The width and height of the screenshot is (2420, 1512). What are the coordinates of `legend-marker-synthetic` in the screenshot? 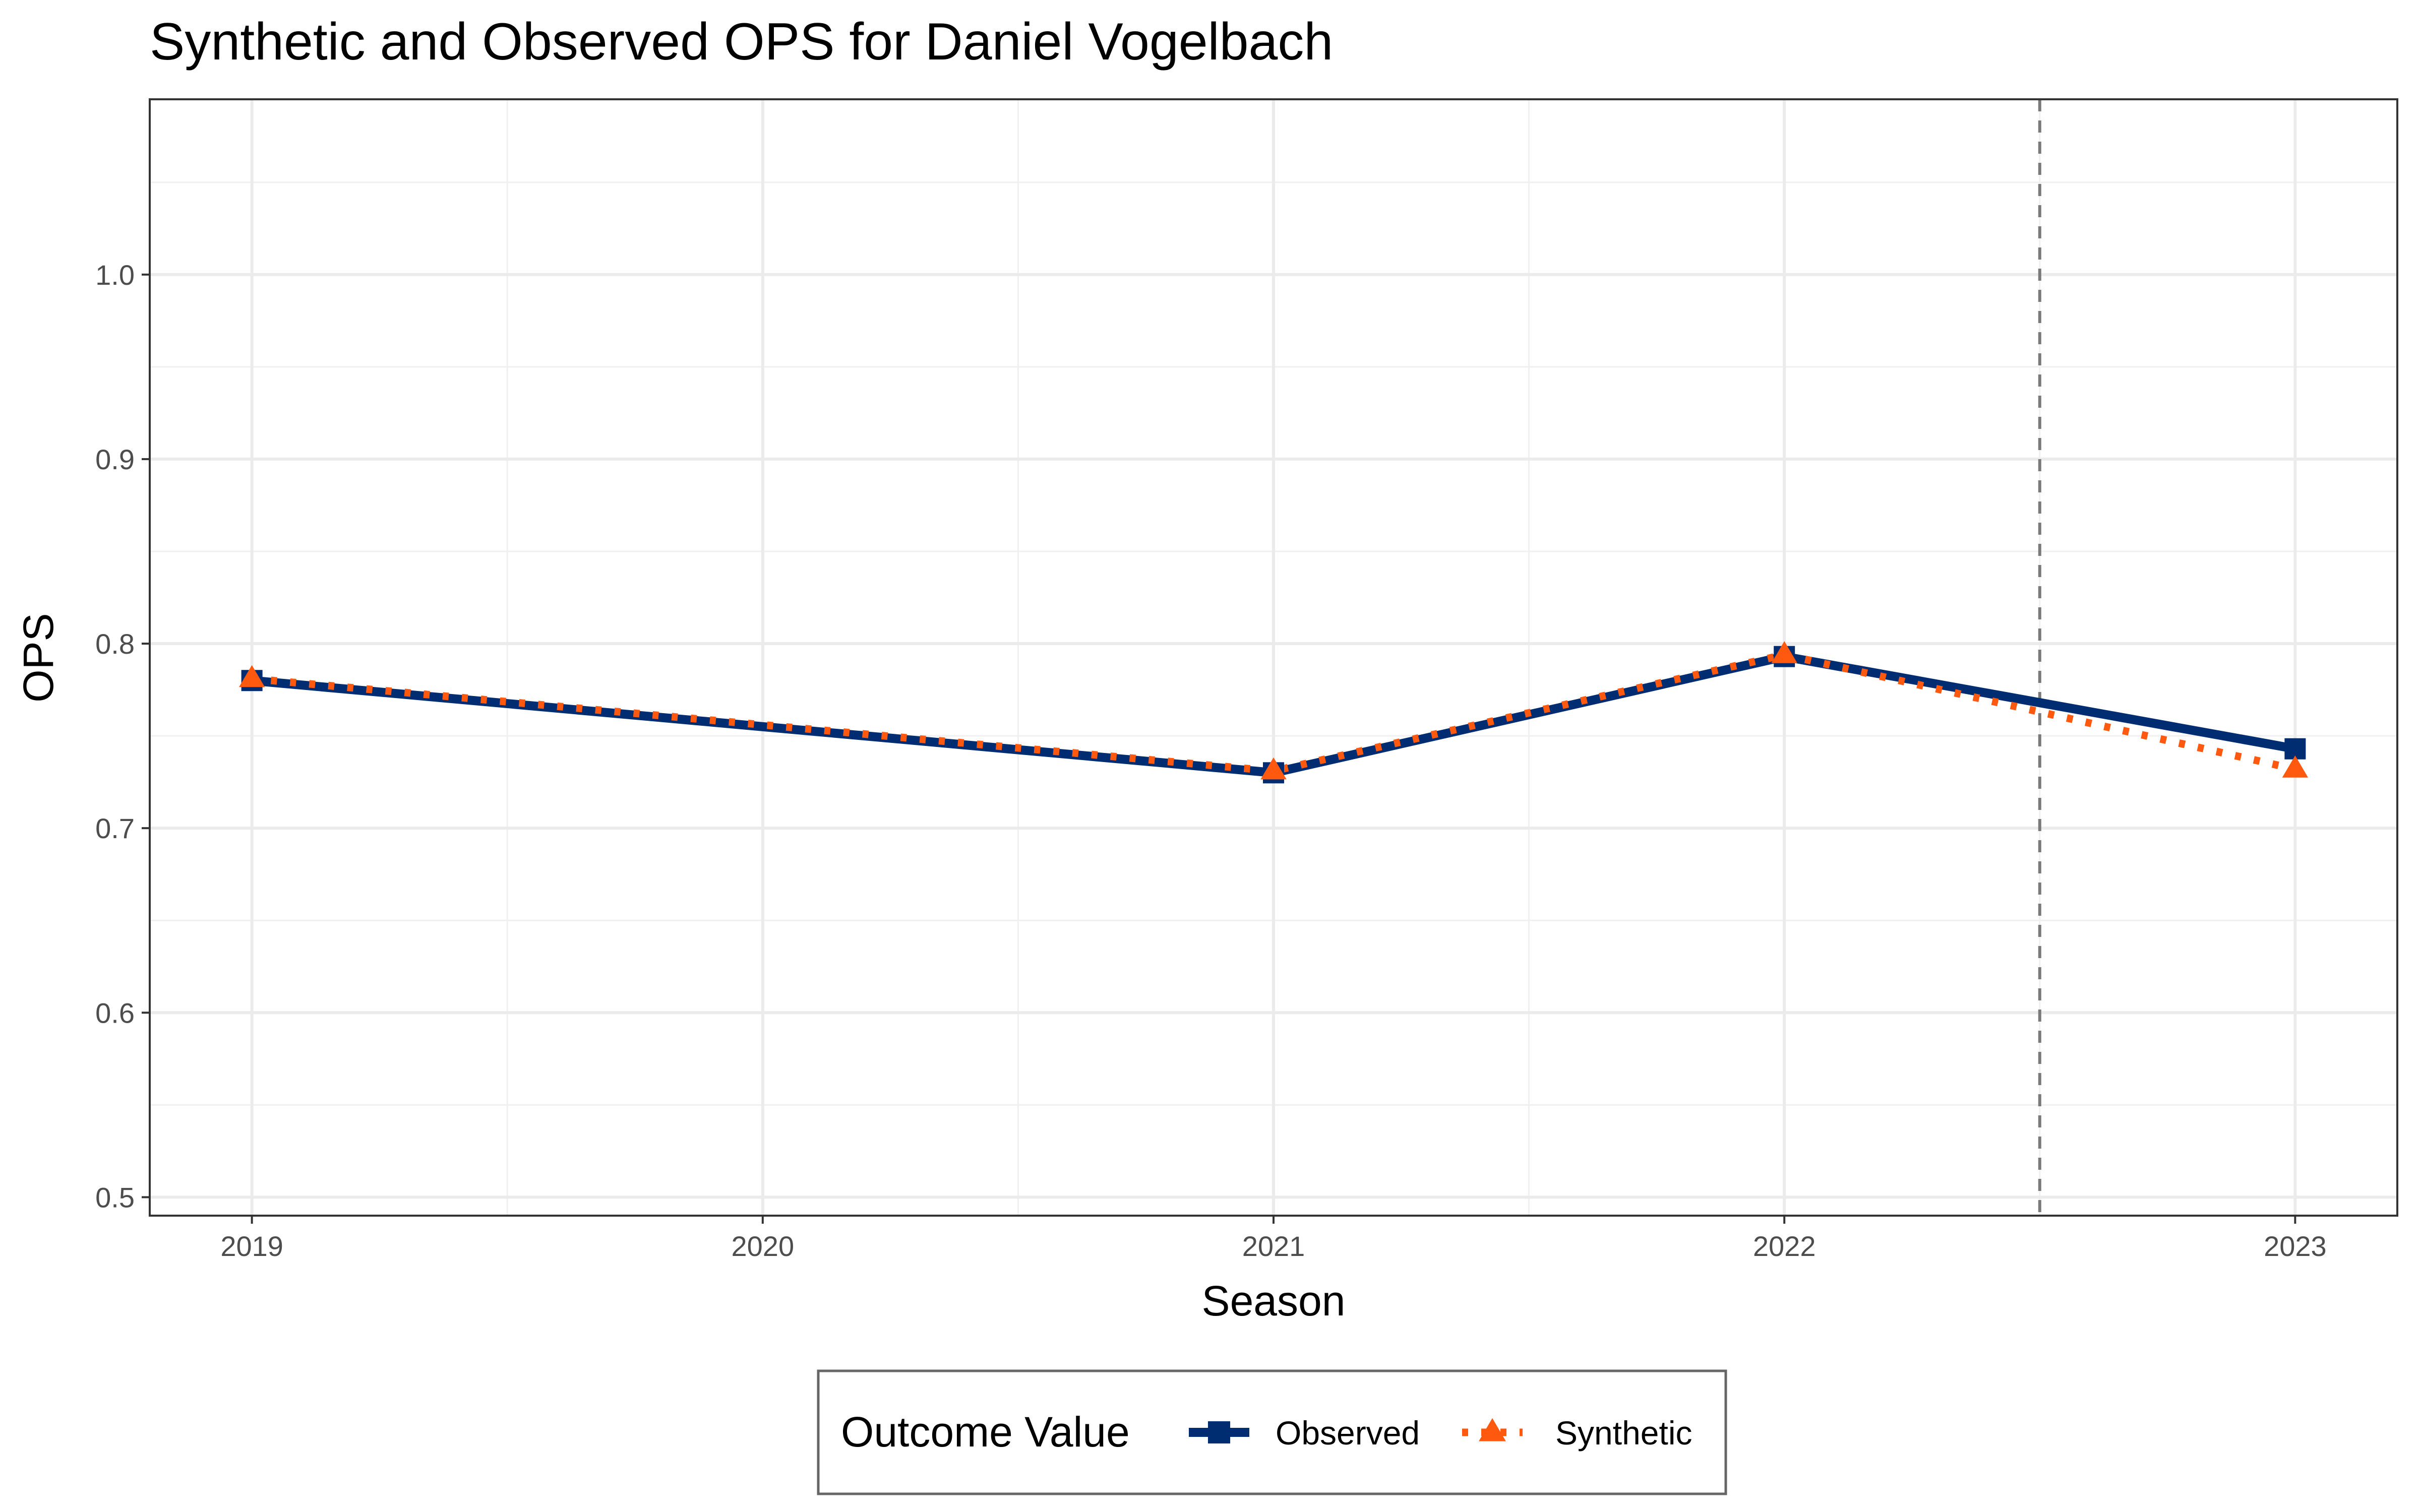 It's located at (1492, 1429).